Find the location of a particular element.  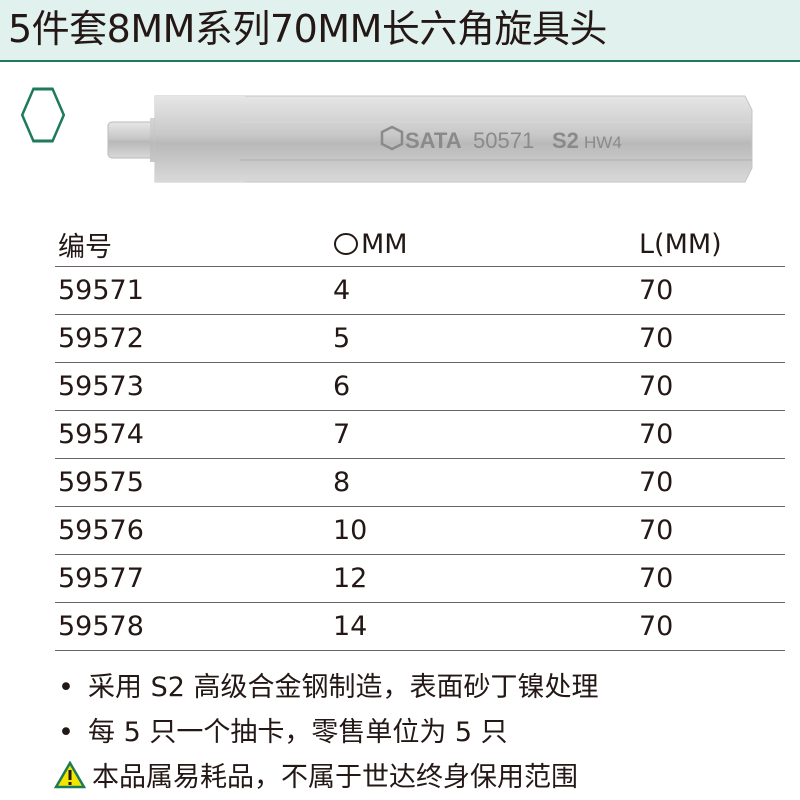

page-title: 5件套8MM系列70MM长六角旋具头 is located at coordinates (307, 29).